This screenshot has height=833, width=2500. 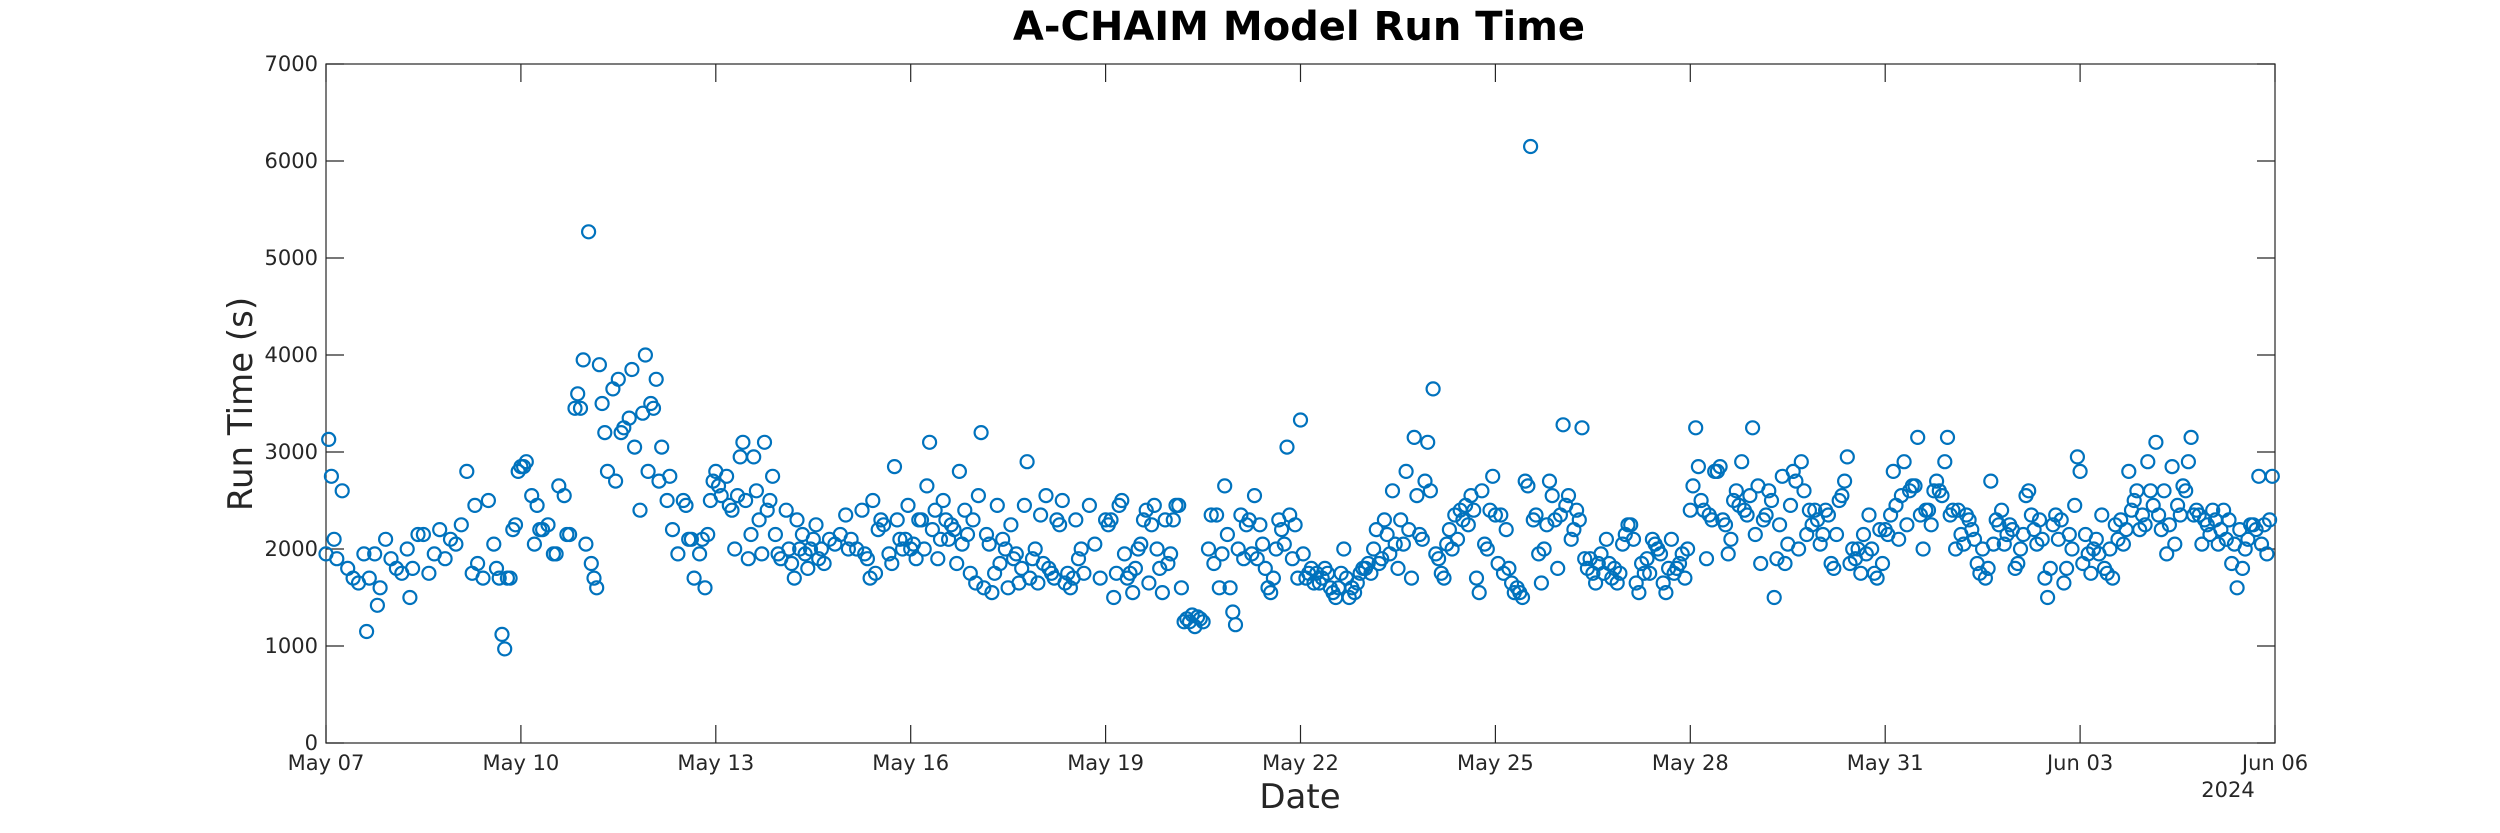 I want to click on x-tick-label: May 13, so click(x=715, y=763).